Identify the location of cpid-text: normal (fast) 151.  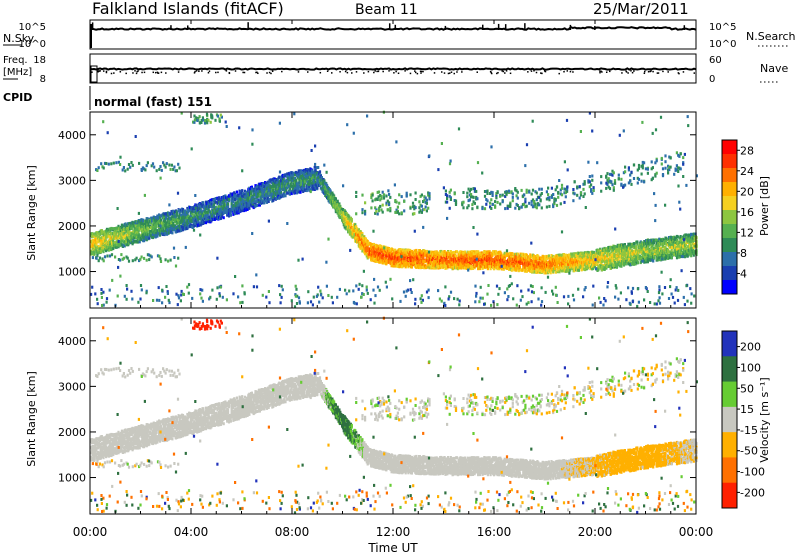
(153, 102).